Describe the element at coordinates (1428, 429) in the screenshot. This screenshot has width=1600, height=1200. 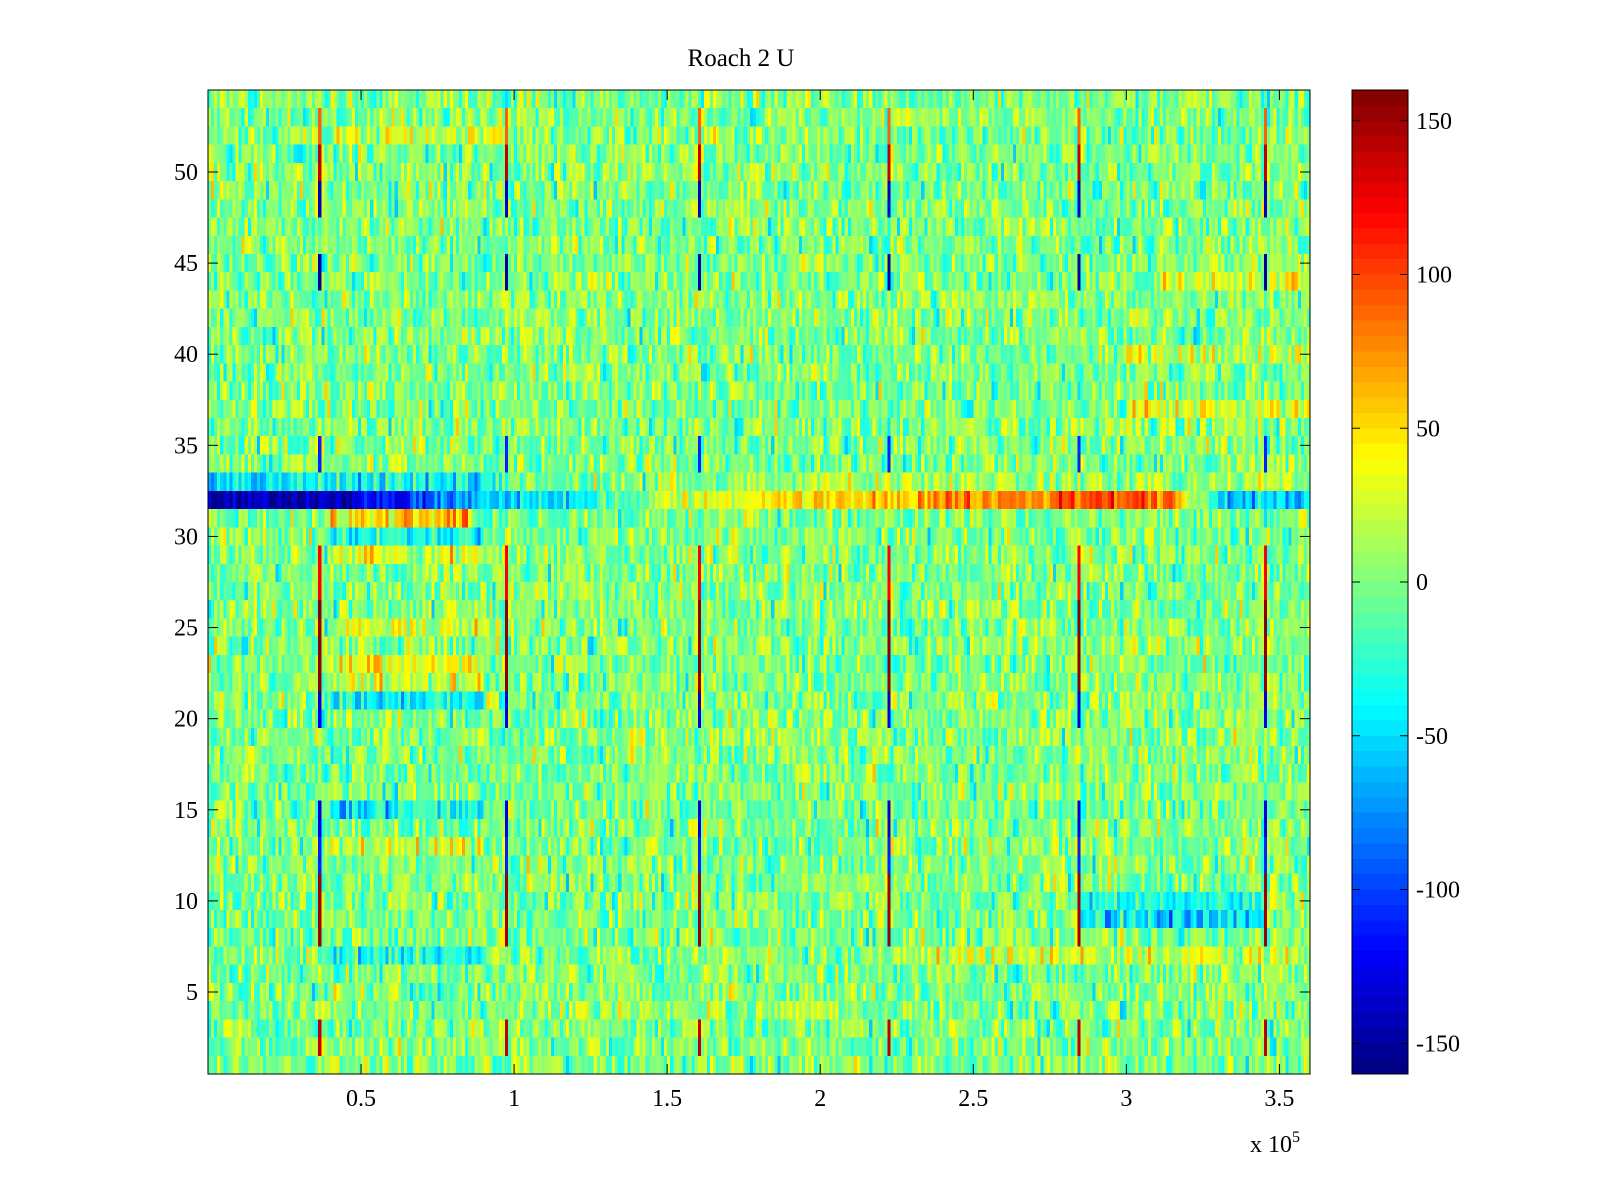
I see `colorbar-tick-label: 50` at that location.